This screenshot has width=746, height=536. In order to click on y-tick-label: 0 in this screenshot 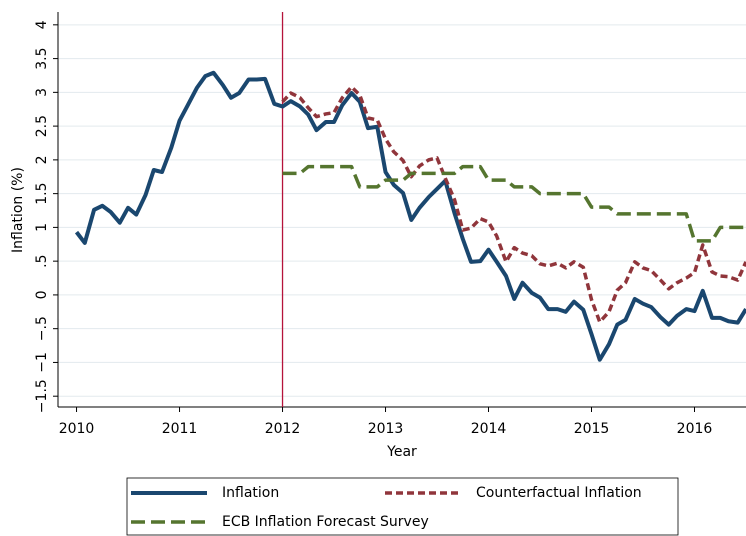, I will do `click(42, 294)`.